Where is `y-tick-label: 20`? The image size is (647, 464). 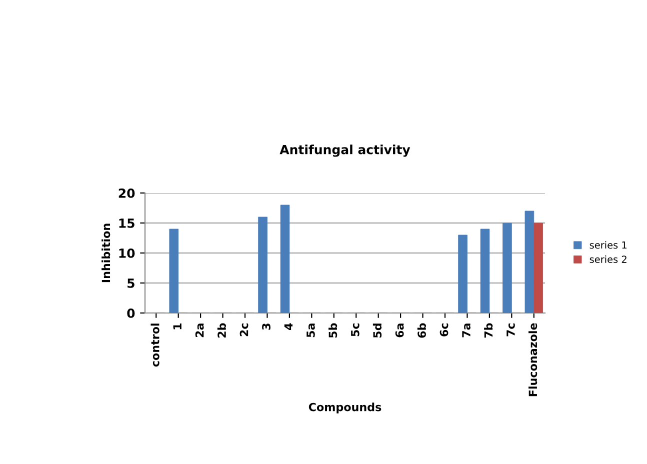
y-tick-label: 20 is located at coordinates (126, 193).